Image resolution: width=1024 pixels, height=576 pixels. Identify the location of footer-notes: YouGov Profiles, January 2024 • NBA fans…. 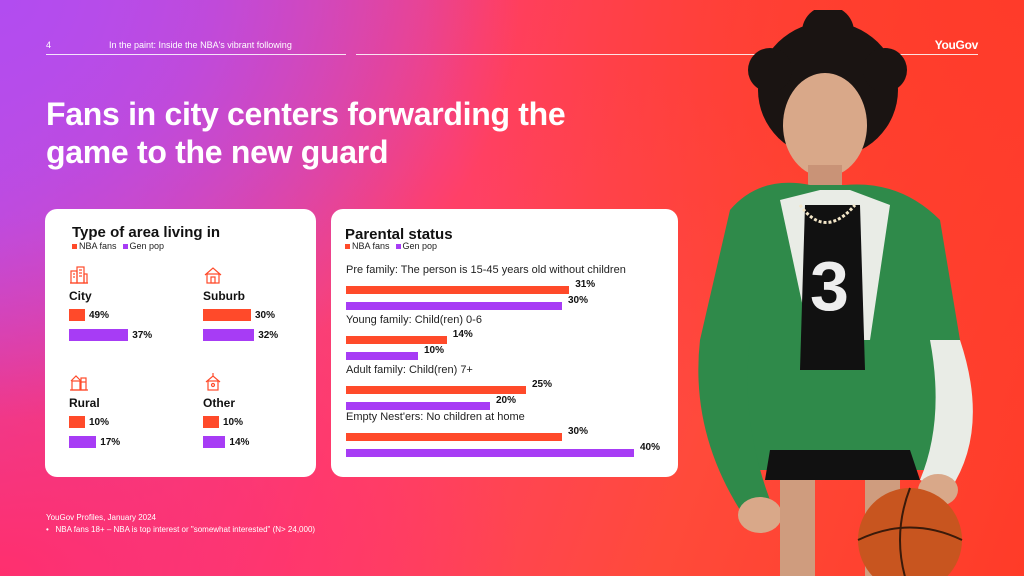
(180, 524).